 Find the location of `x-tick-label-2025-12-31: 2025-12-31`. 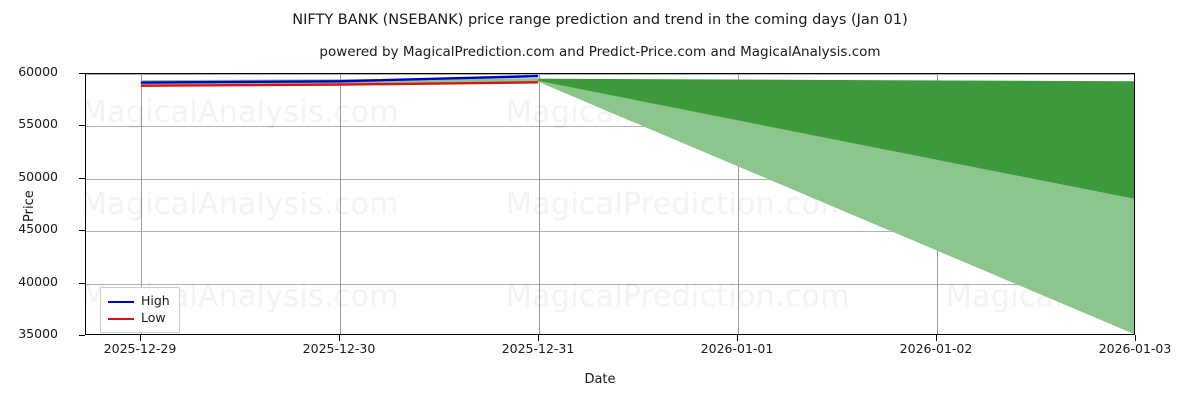

x-tick-label-2025-12-31: 2025-12-31 is located at coordinates (538, 348).